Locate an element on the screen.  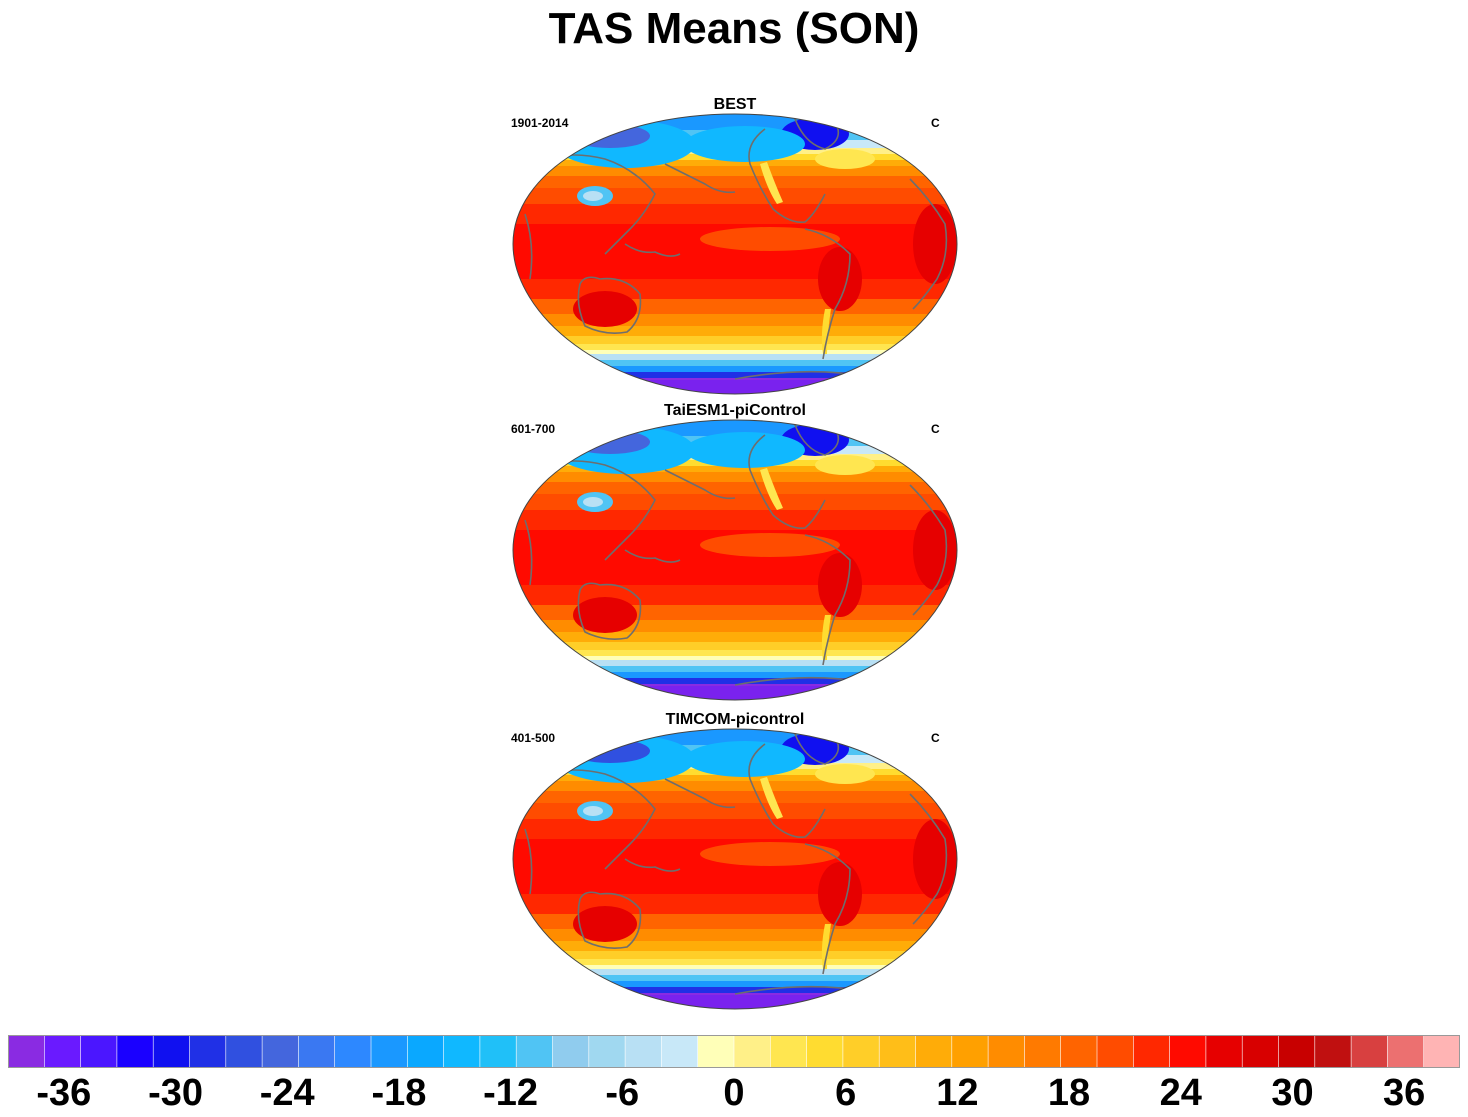
tibet-core is located at coordinates (593, 811).